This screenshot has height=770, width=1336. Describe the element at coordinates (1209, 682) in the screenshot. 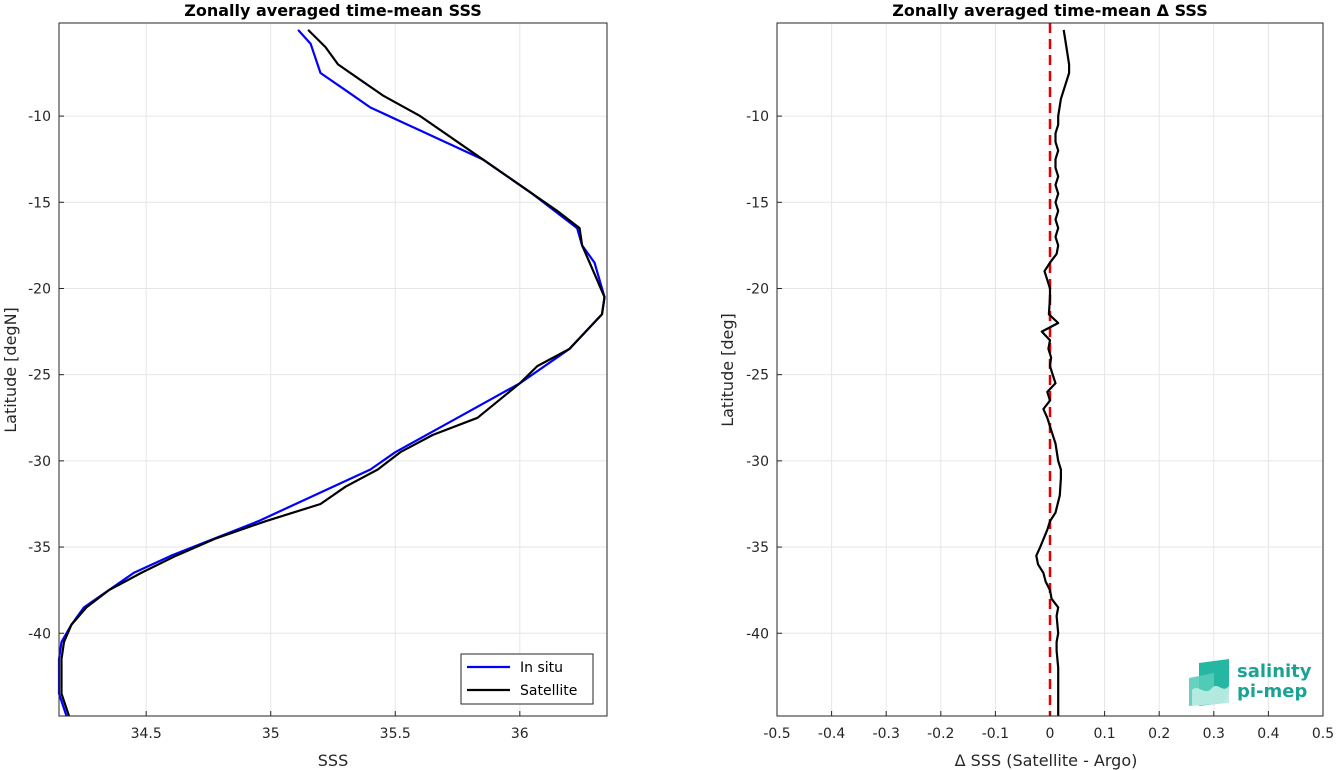

I see `logo-wave-icon` at that location.